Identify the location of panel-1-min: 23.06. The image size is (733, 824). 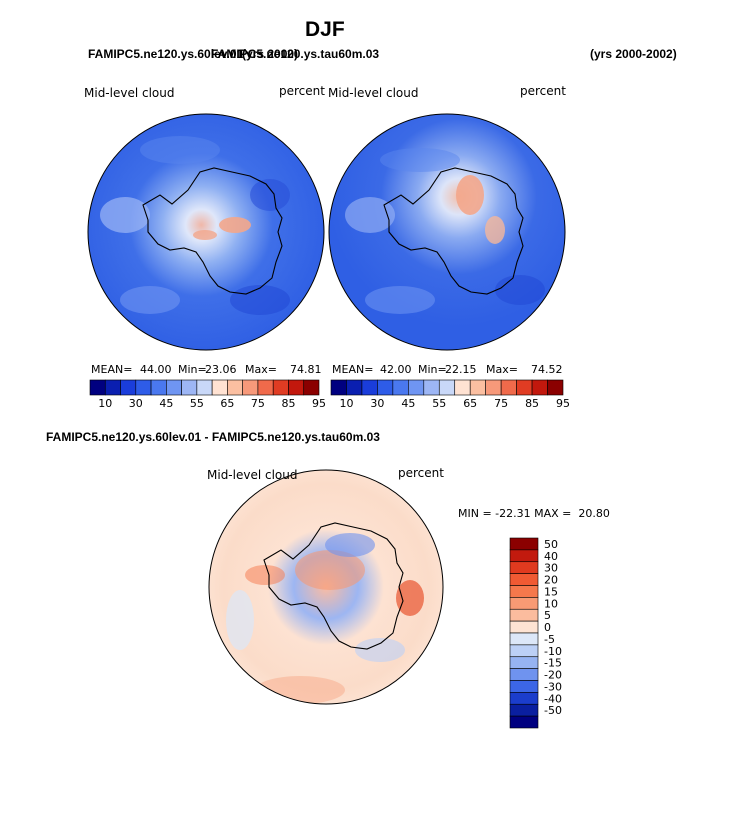
(221, 369).